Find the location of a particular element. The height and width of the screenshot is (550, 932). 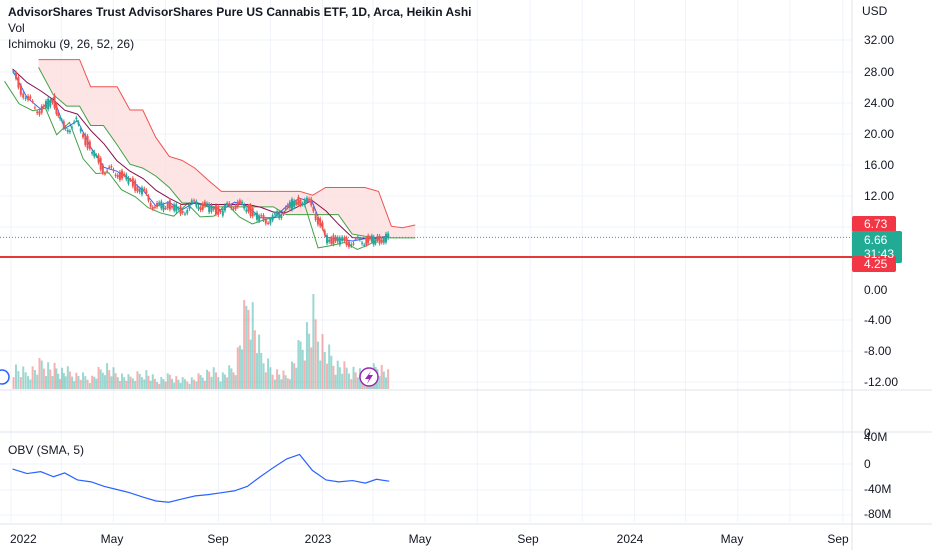

vol-legend: Vol is located at coordinates (16, 28).